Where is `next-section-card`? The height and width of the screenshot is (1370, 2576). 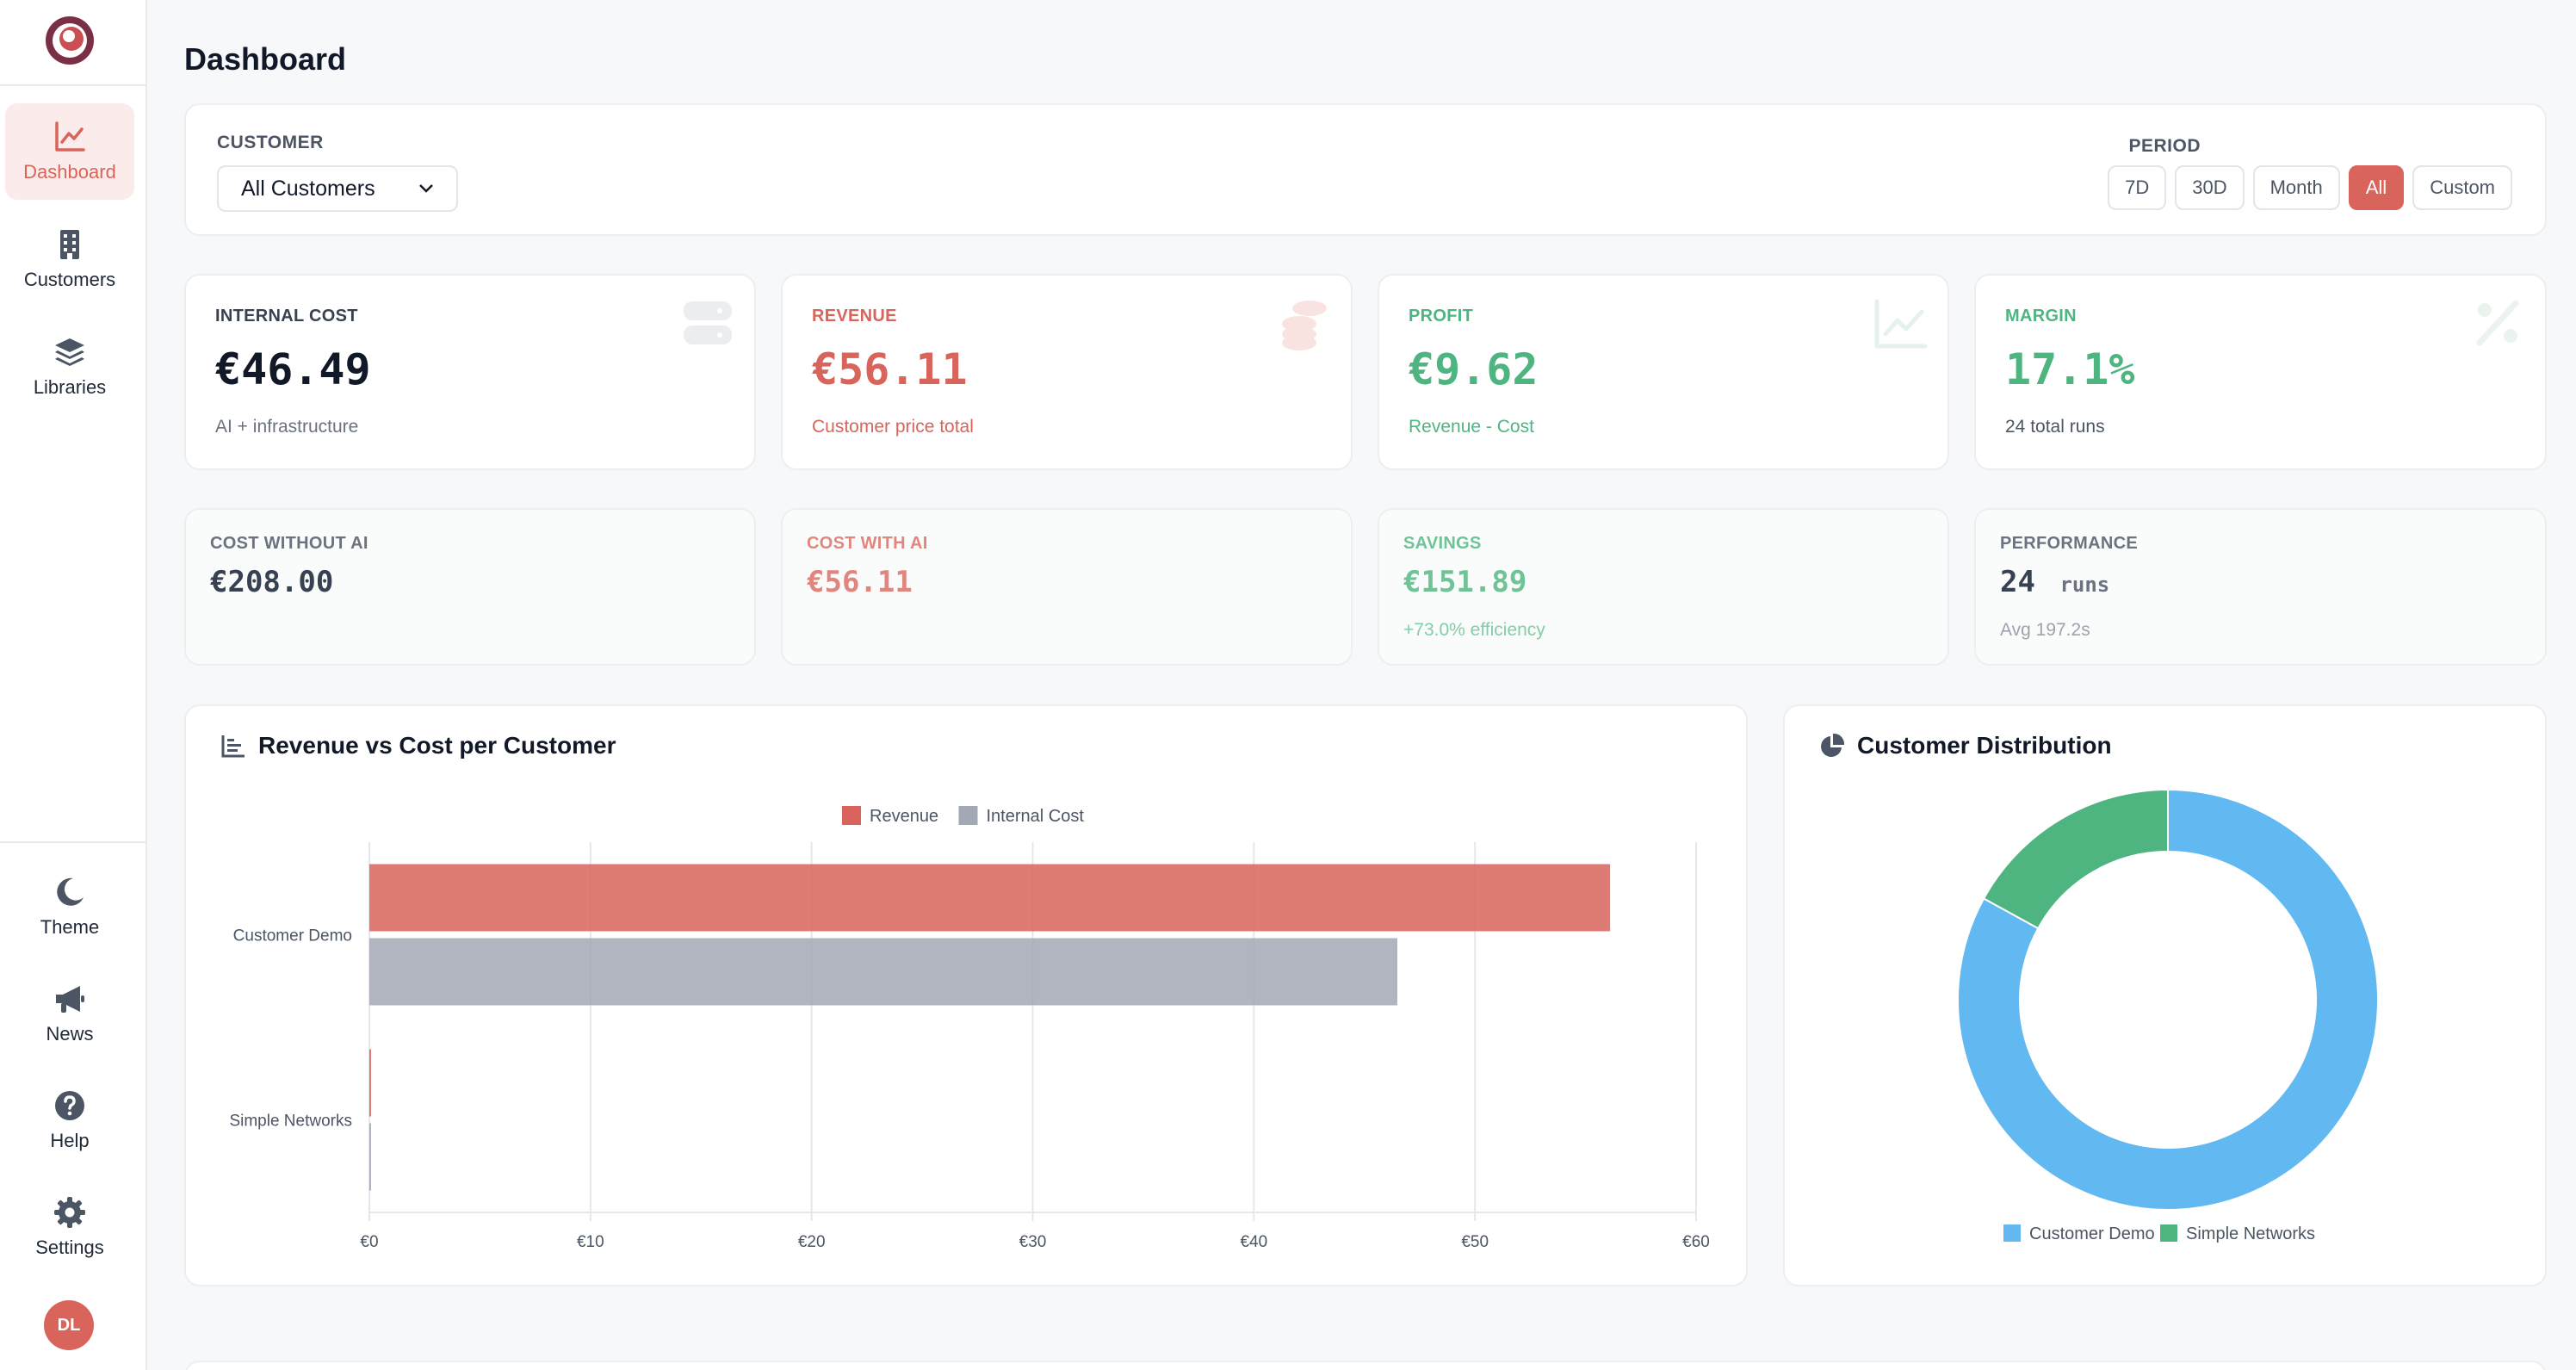 next-section-card is located at coordinates (1365, 1365).